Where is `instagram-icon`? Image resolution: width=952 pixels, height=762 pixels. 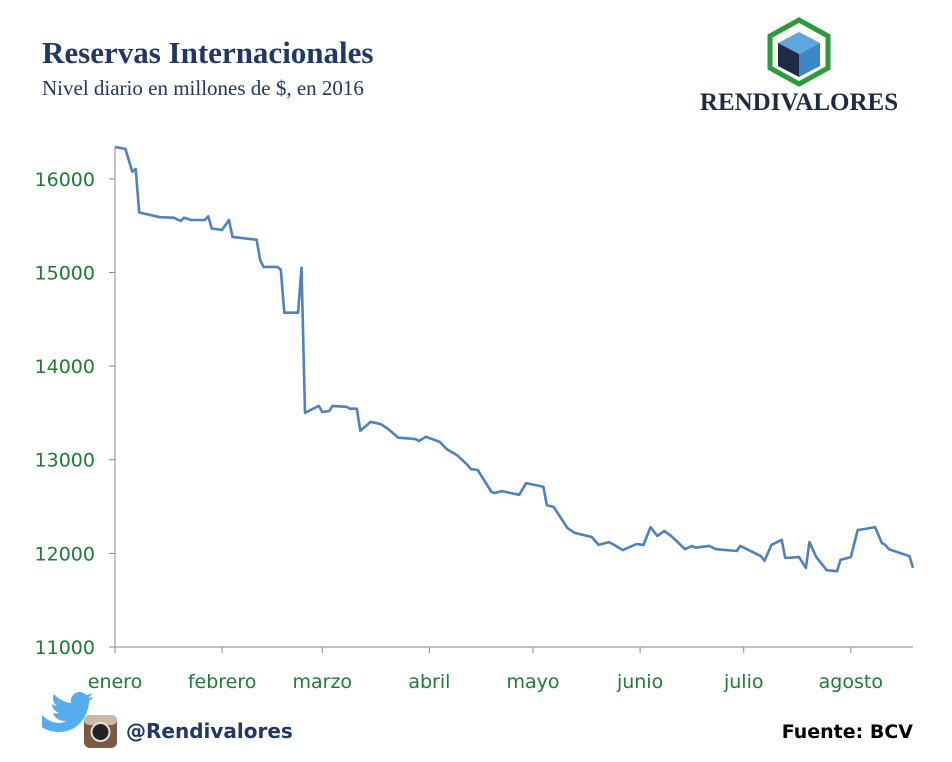 instagram-icon is located at coordinates (100, 731).